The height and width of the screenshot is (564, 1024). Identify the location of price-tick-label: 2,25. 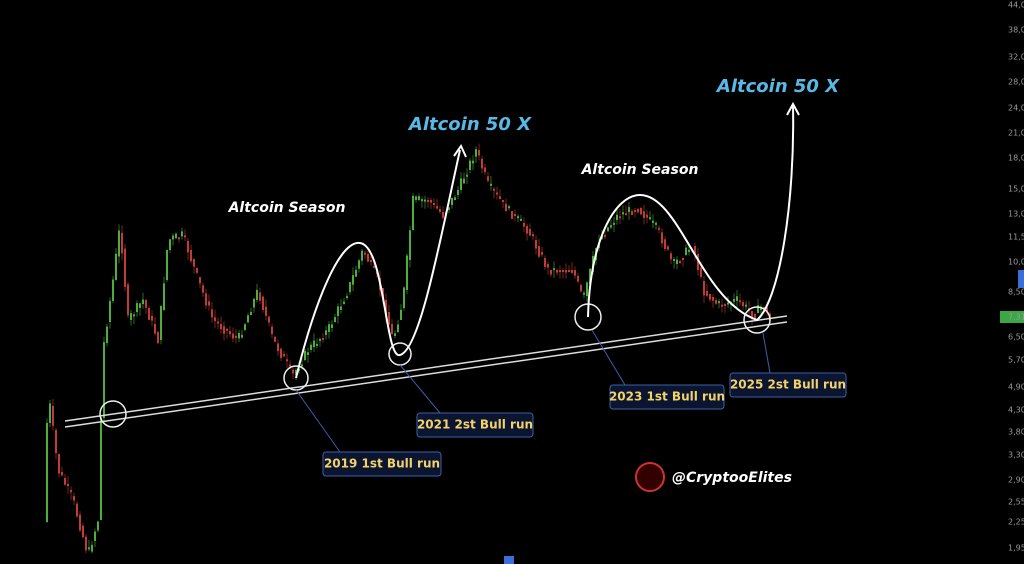
(1016, 522).